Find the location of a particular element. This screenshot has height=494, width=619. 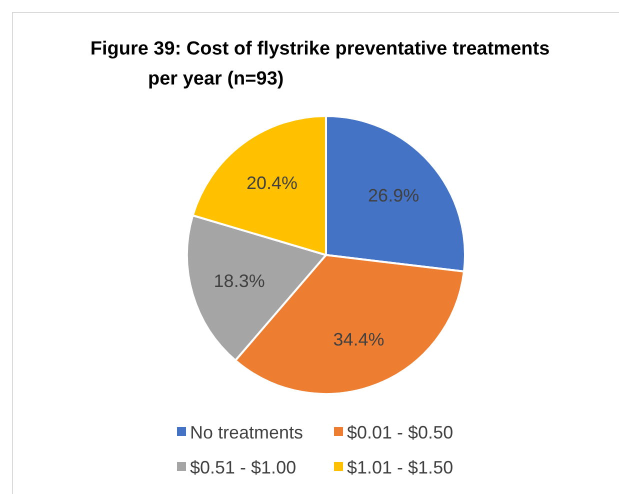

data-label: 20.4% is located at coordinates (272, 182).